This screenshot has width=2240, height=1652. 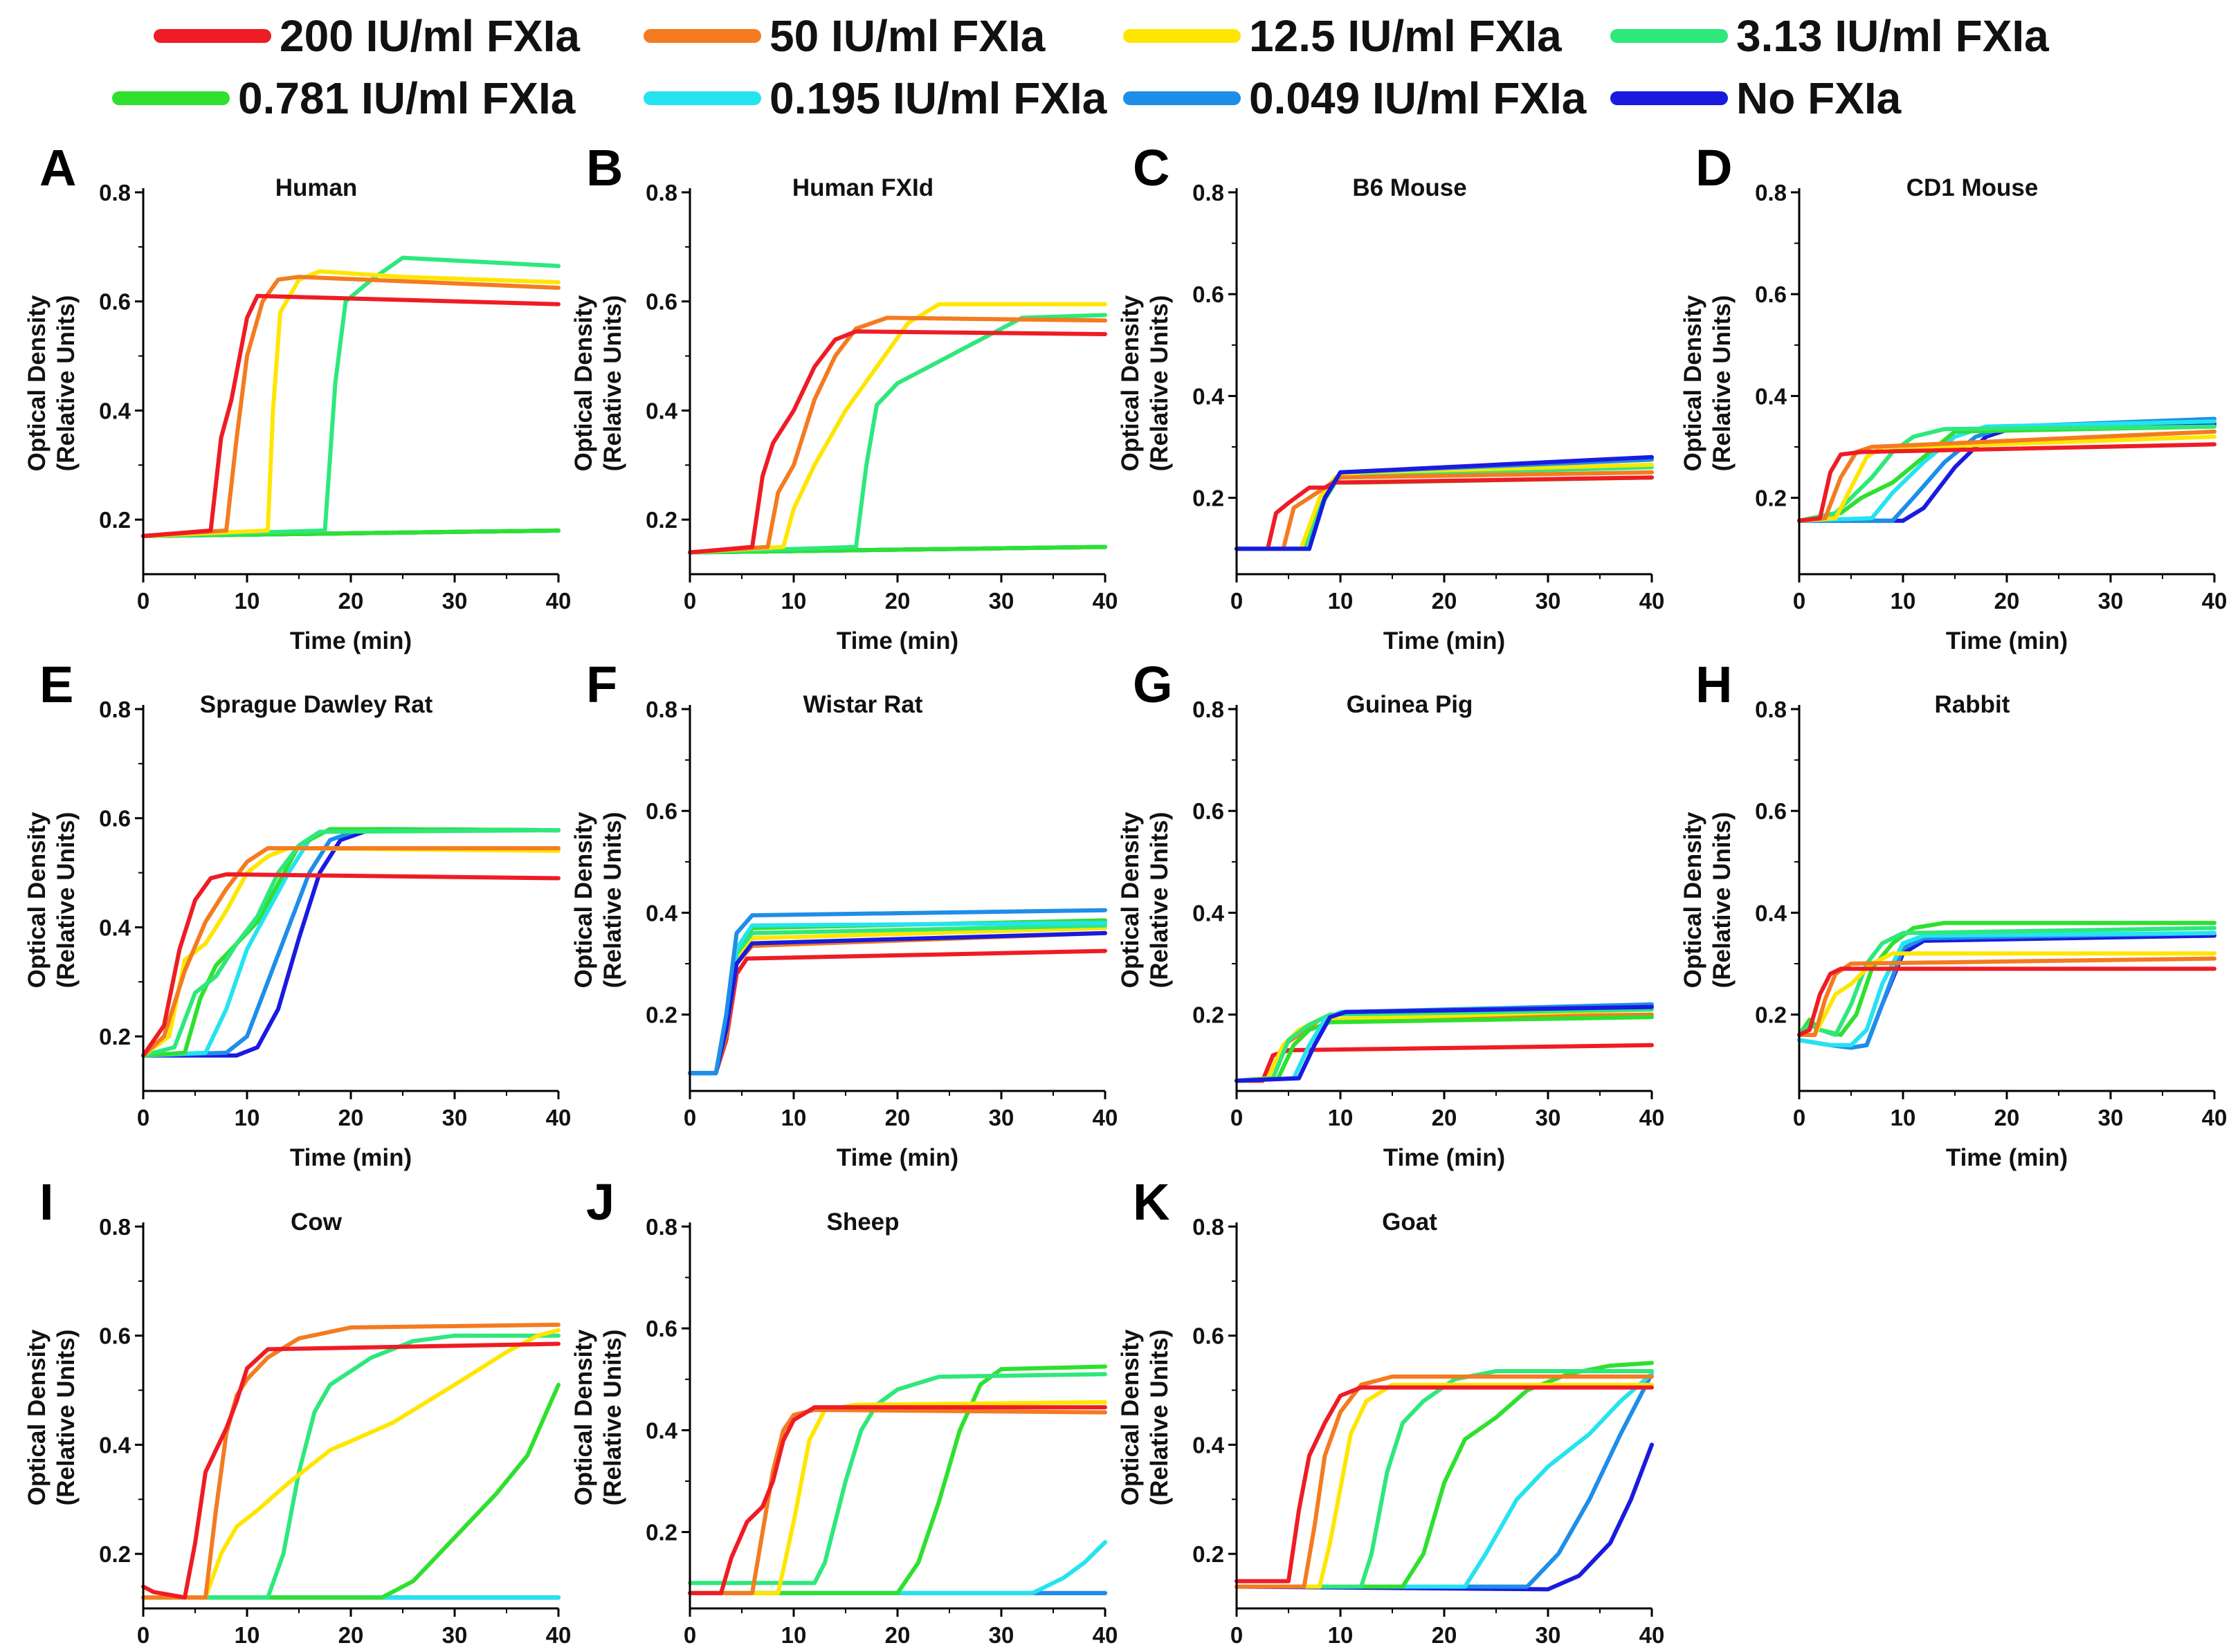 I want to click on legend-label: 0.195 IU/ml FXIa, so click(x=938, y=98).